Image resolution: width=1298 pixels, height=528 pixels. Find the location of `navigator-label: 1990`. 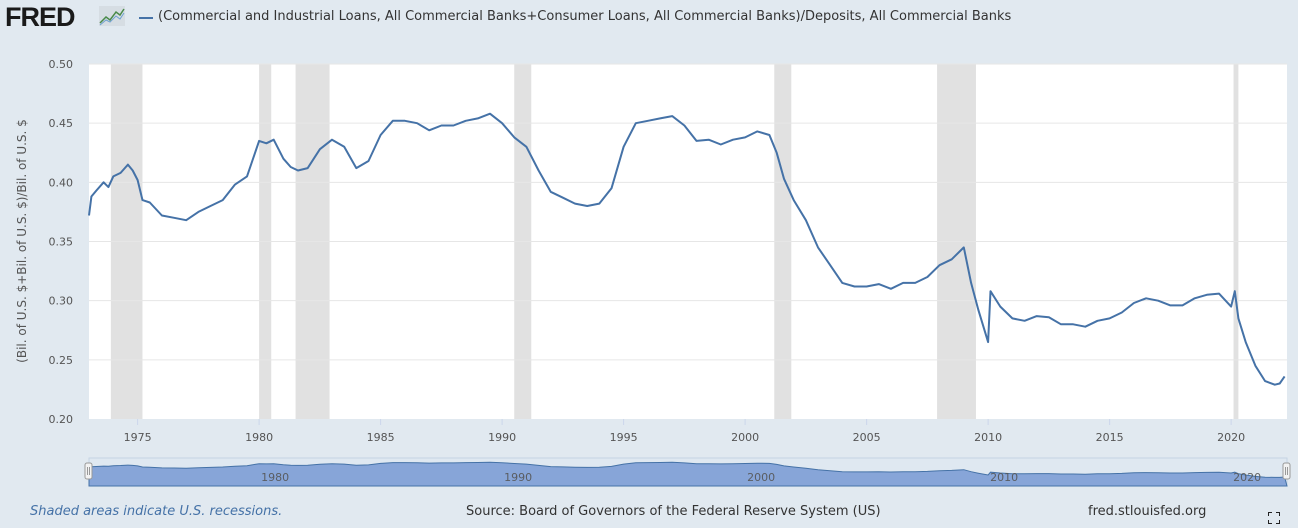

navigator-label: 1990 is located at coordinates (518, 477).